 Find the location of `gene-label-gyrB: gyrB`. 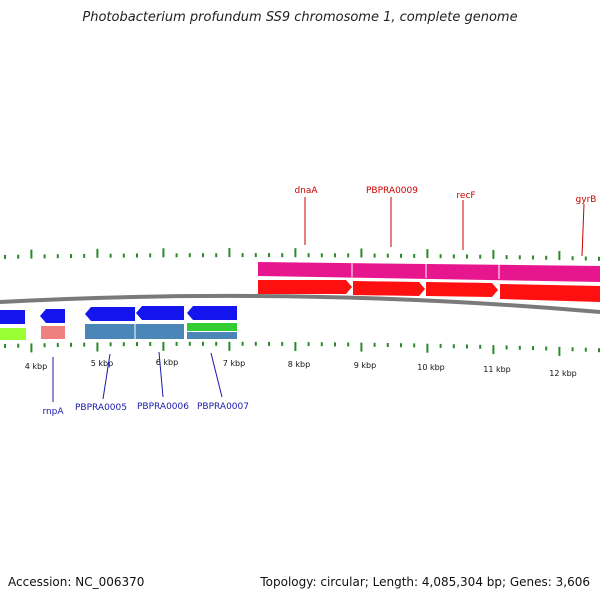

gene-label-gyrB: gyrB is located at coordinates (586, 200).